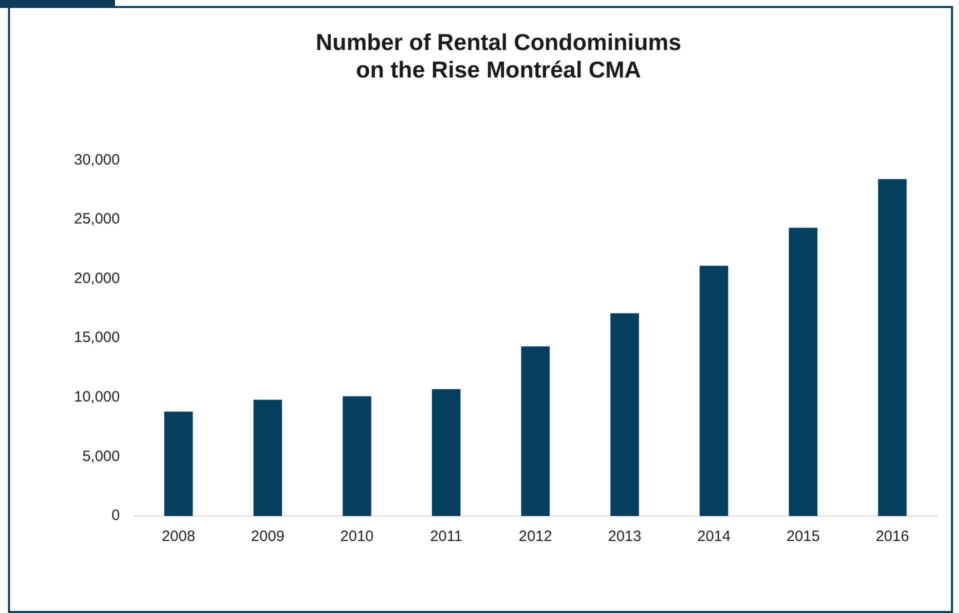 This screenshot has width=959, height=613. Describe the element at coordinates (499, 56) in the screenshot. I see `chart-title: Number of Rental Condominiums on the Rise Montréal CMA` at that location.